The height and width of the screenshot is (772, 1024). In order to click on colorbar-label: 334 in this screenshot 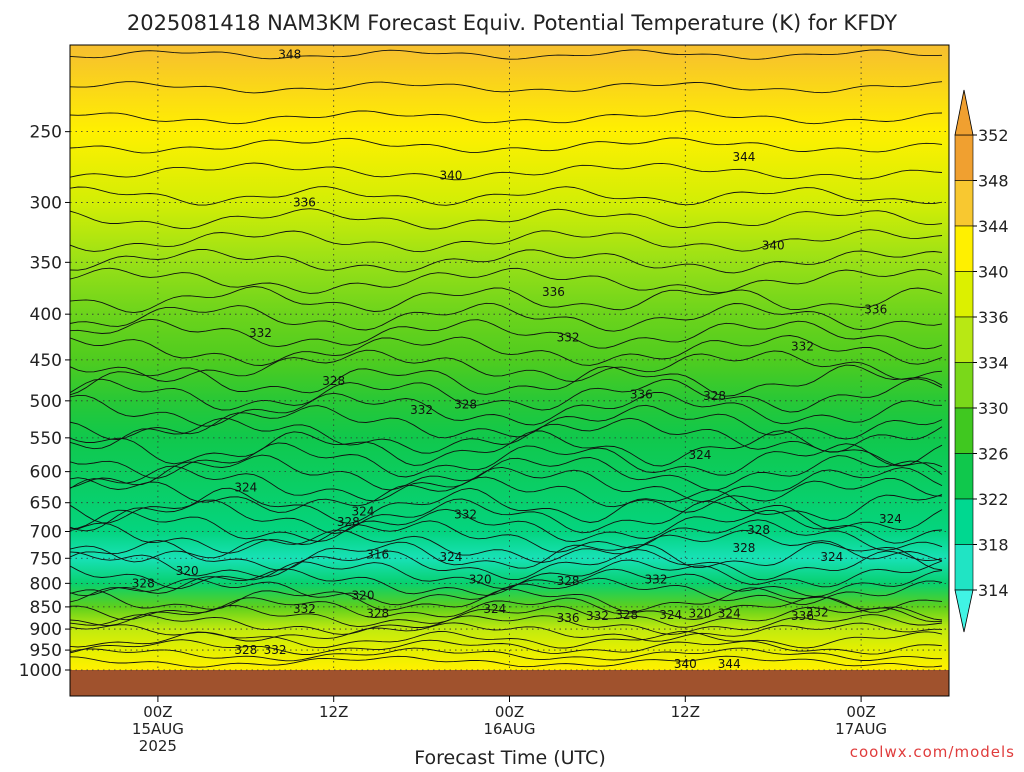, I will do `click(993, 363)`.